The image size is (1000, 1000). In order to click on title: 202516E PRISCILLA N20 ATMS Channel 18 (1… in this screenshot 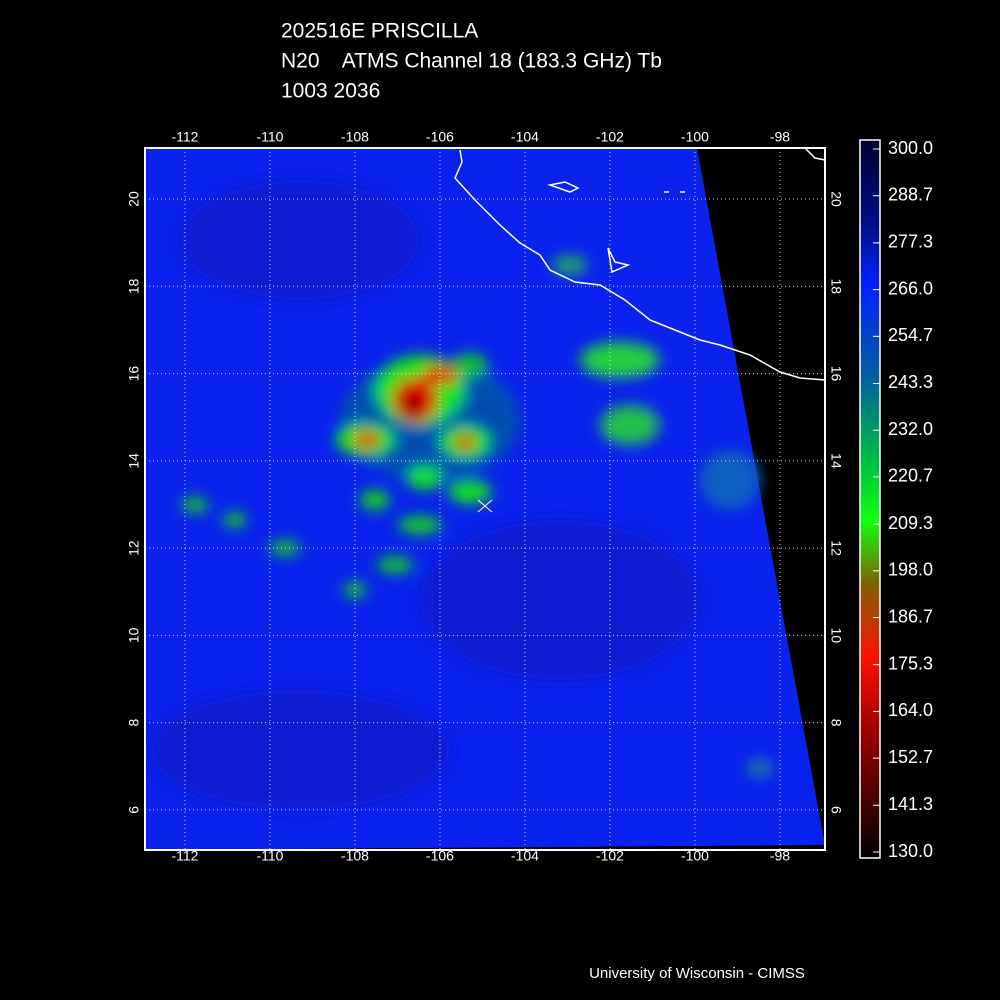, I will do `click(471, 61)`.